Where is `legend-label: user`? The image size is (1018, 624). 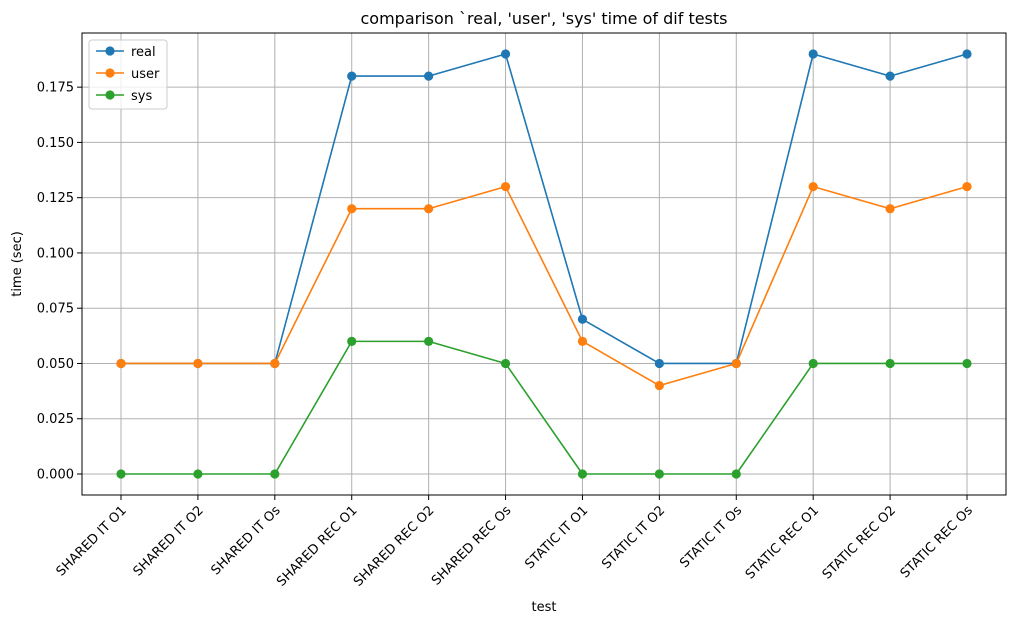
legend-label: user is located at coordinates (145, 74).